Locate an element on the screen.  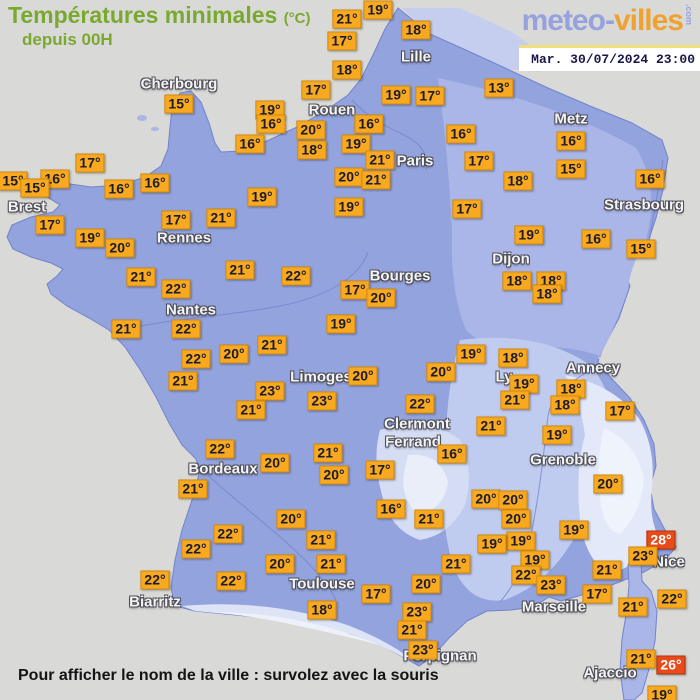
meteo-villes-logo: meteo-villes.com is located at coordinates (608, 21).